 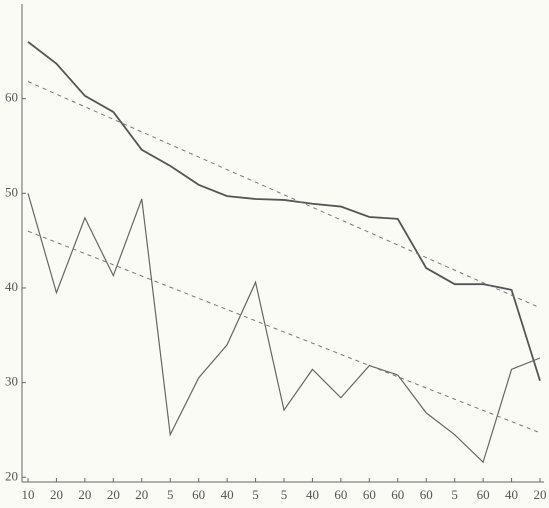 I want to click on y-tick-label: 60, so click(x=11, y=97).